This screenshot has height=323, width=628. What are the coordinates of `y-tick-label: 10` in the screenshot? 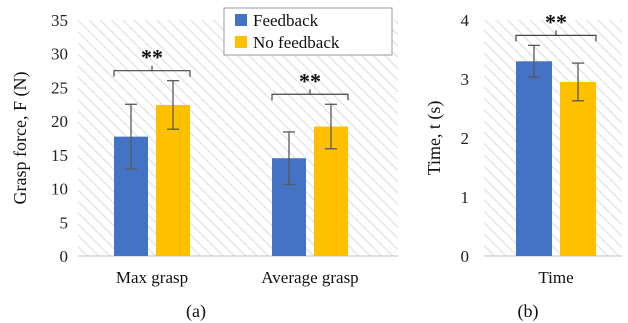 It's located at (59, 189).